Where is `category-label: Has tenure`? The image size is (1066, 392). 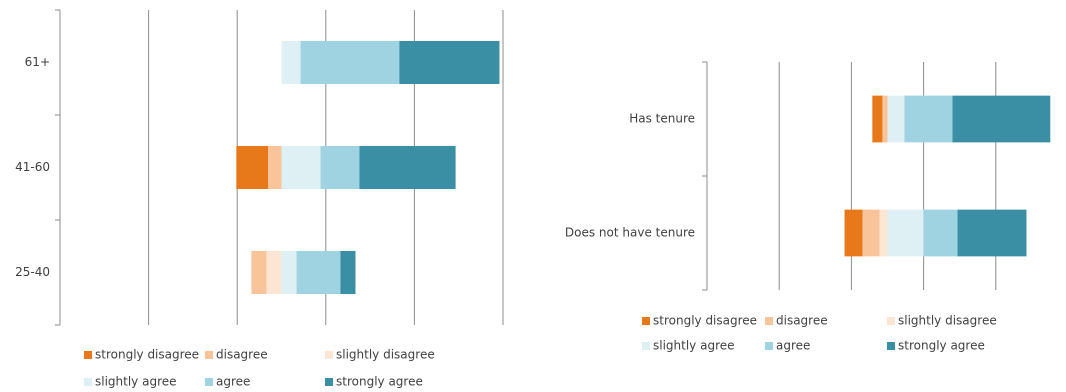
category-label: Has tenure is located at coordinates (662, 119).